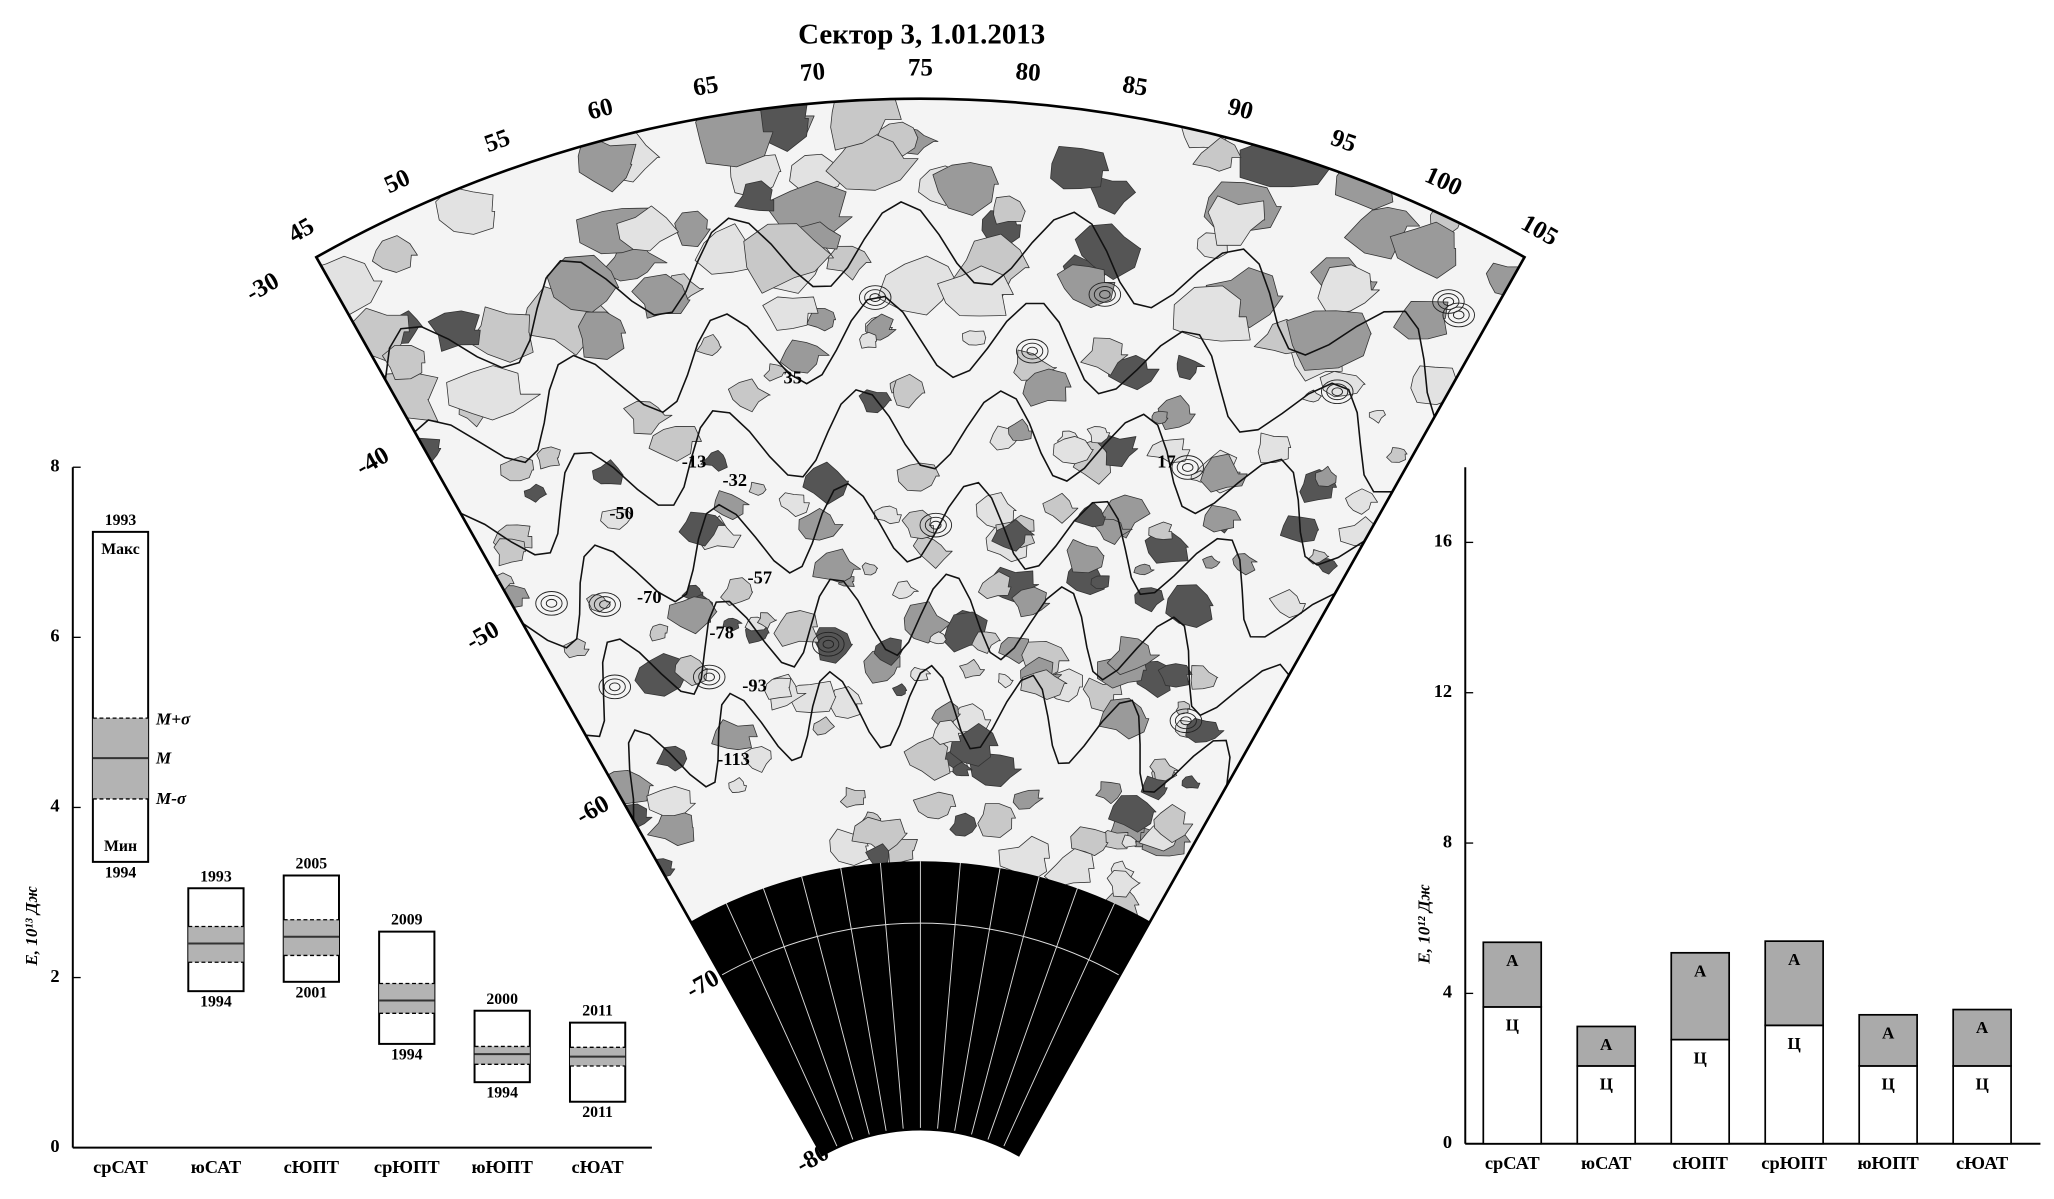 The height and width of the screenshot is (1199, 2054). I want to click on lon-label: 65, so click(705, 86).